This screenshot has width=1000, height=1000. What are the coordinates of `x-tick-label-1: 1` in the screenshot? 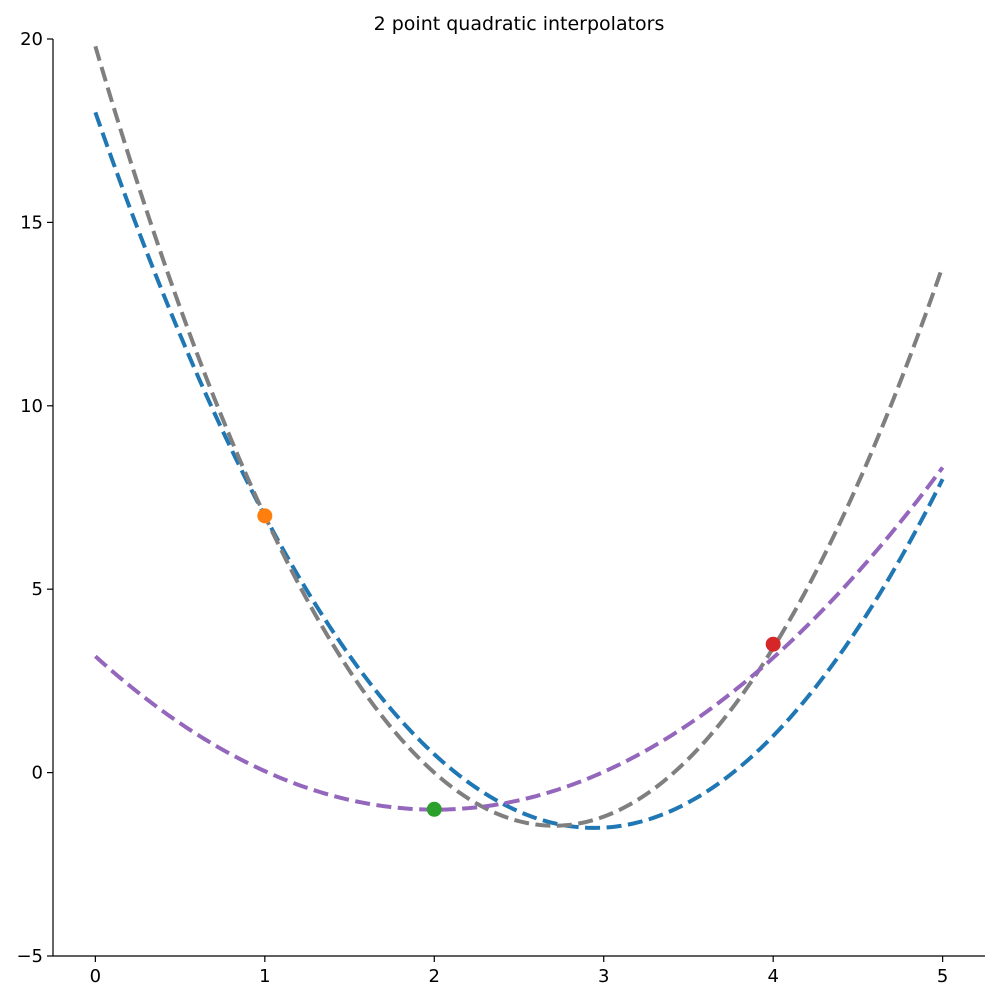 It's located at (264, 976).